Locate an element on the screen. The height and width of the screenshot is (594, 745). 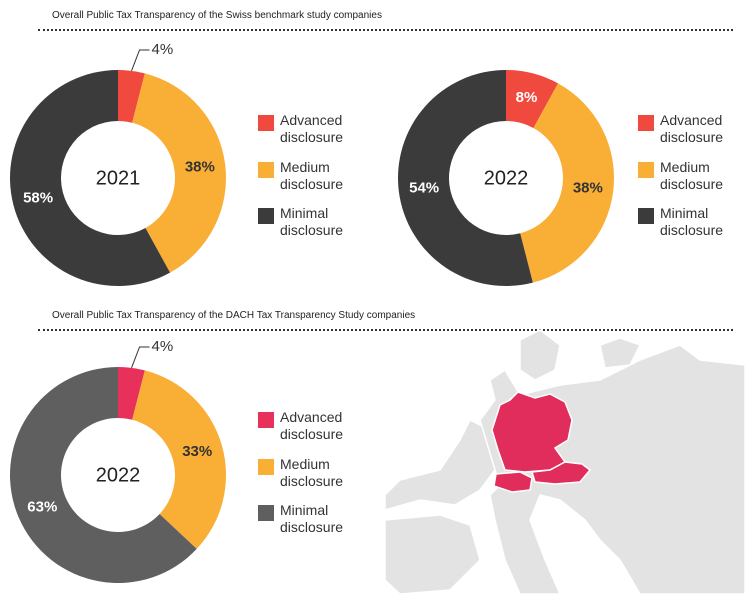
value-label: 8% is located at coordinates (527, 97).